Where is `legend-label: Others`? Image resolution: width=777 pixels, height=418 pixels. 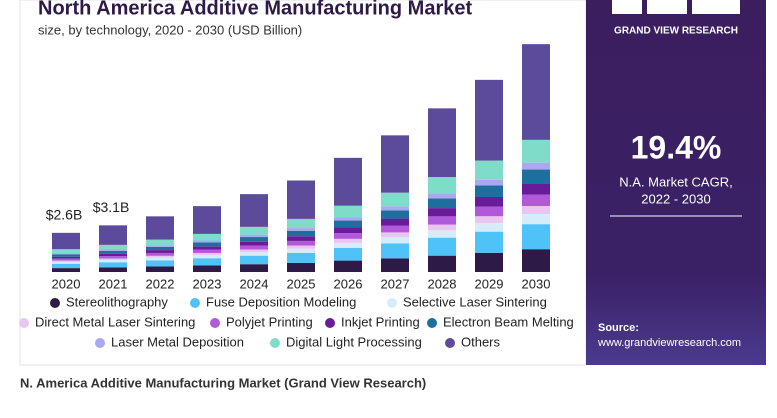
legend-label: Others is located at coordinates (481, 341).